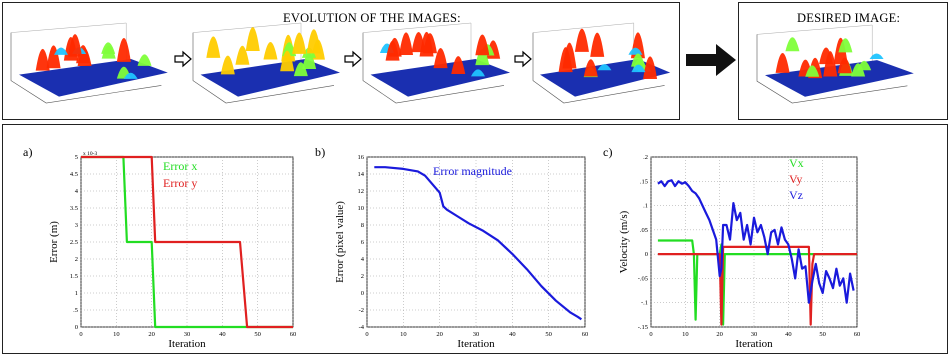  What do you see at coordinates (362, 276) in the screenshot?
I see `y-tick-label: 2` at bounding box center [362, 276].